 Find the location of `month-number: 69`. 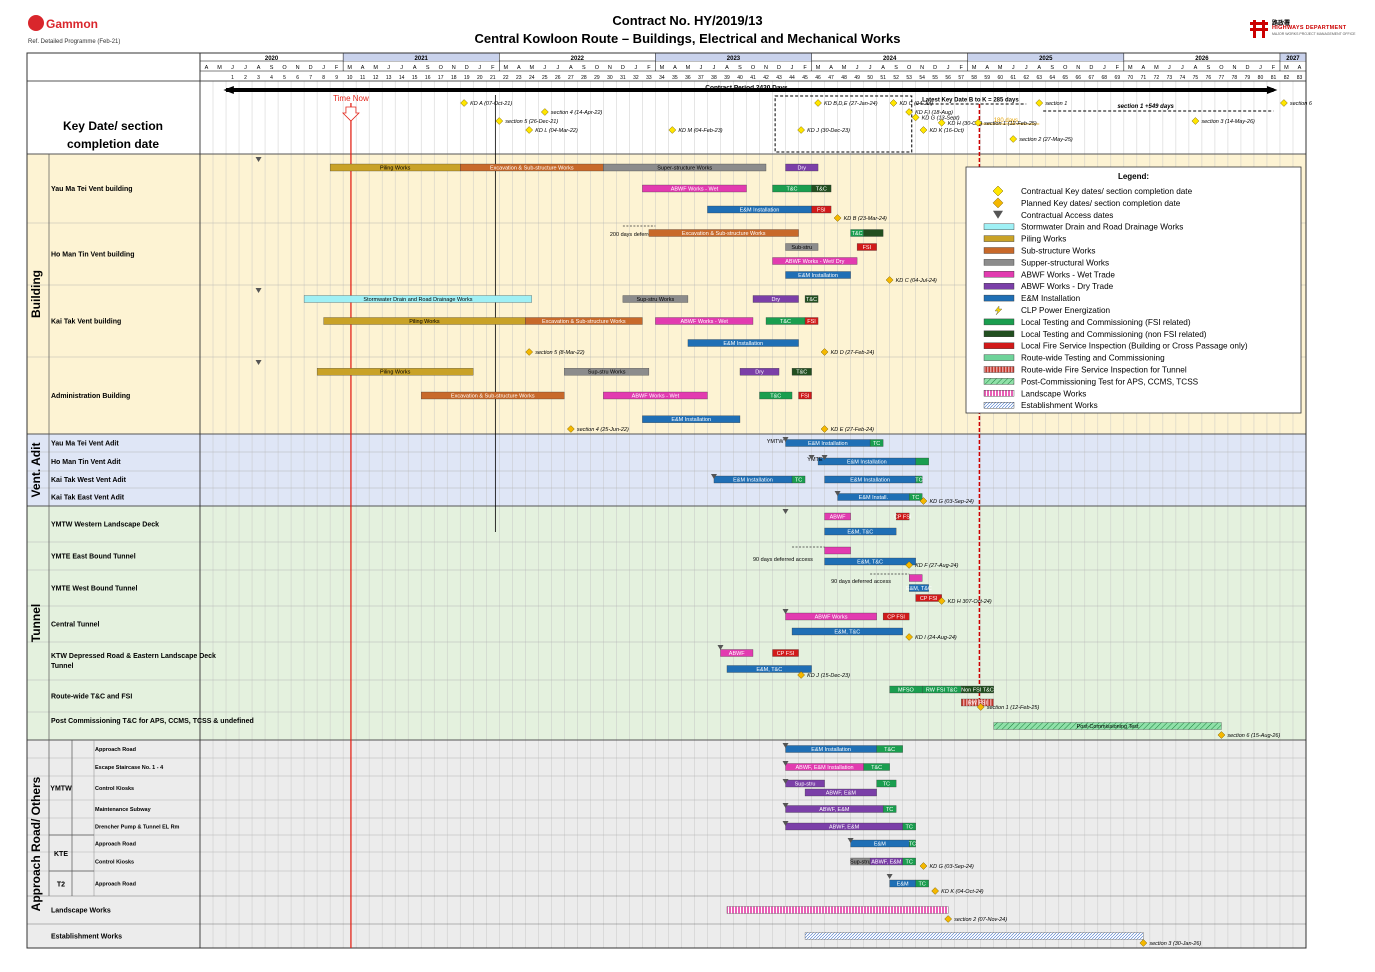

month-number: 69 is located at coordinates (1118, 78).